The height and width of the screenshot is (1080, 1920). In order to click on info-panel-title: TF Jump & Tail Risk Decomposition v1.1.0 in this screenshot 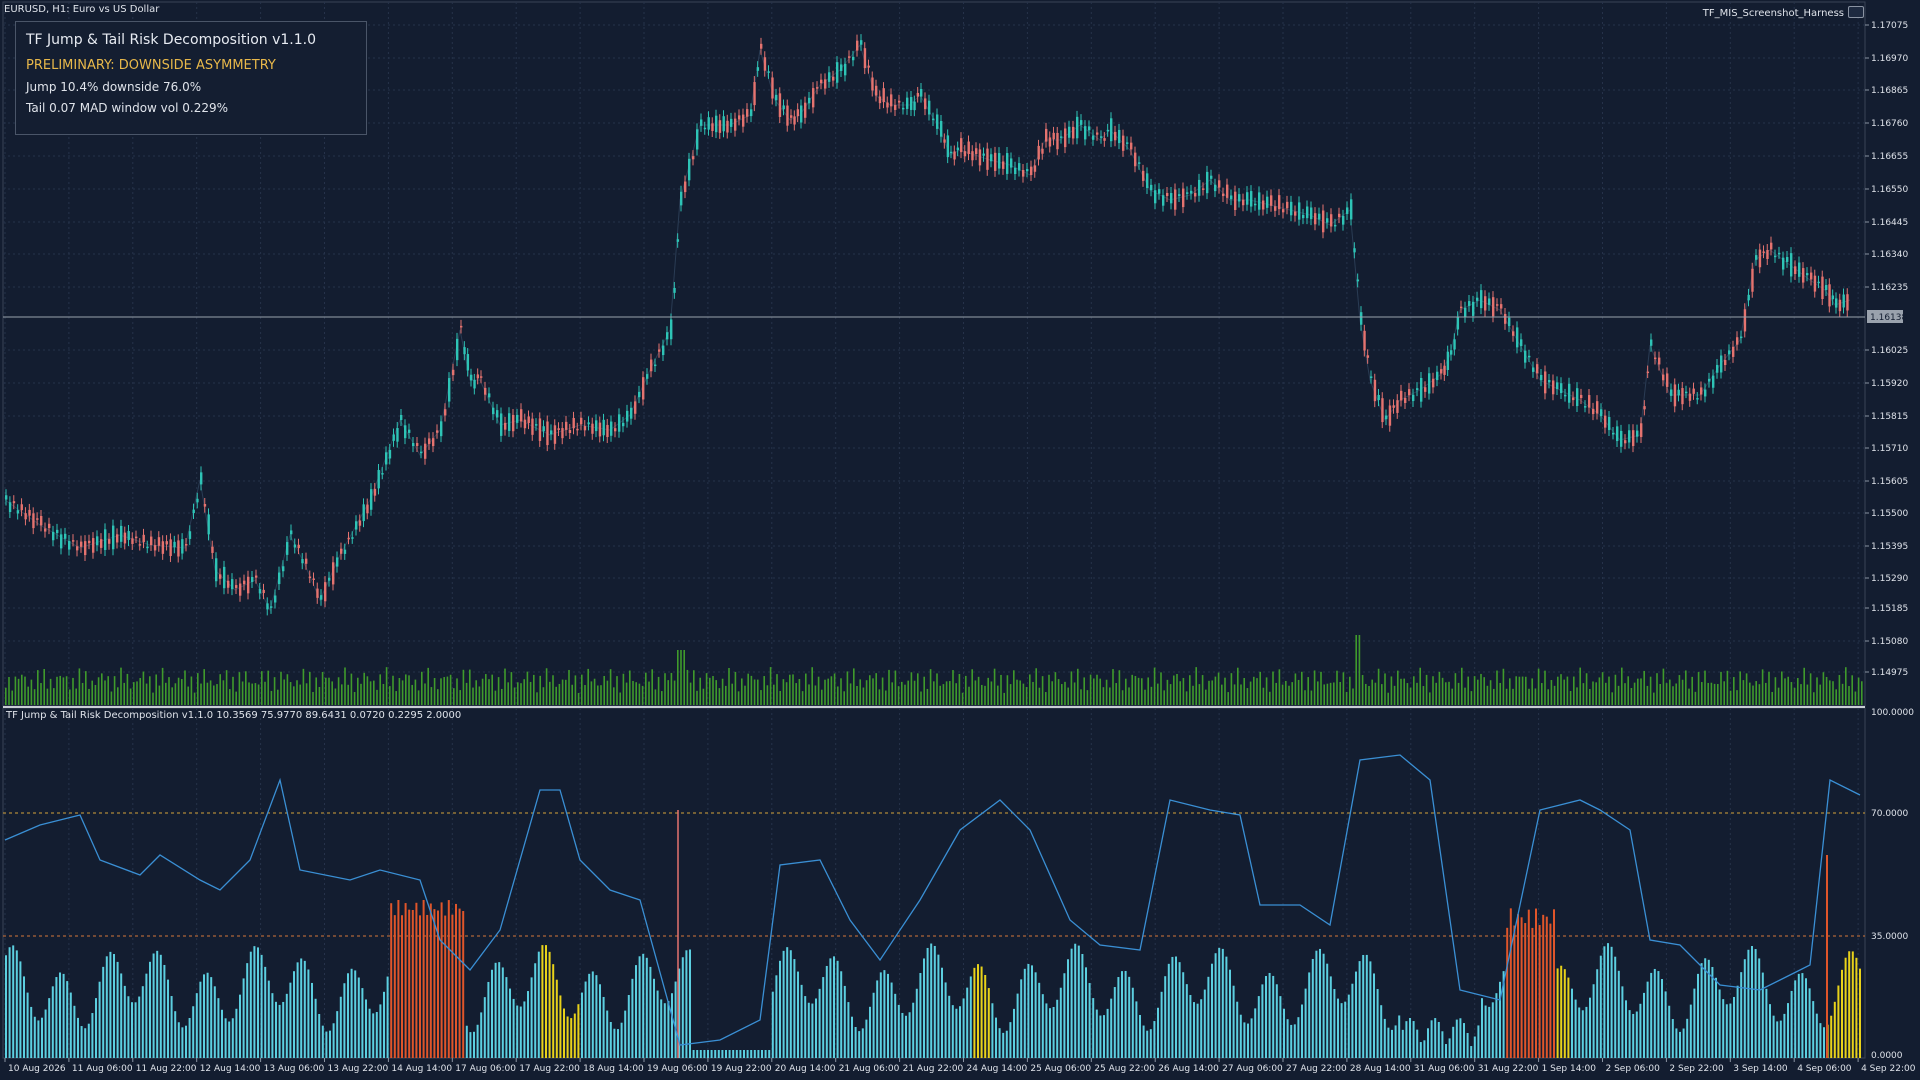, I will do `click(171, 40)`.